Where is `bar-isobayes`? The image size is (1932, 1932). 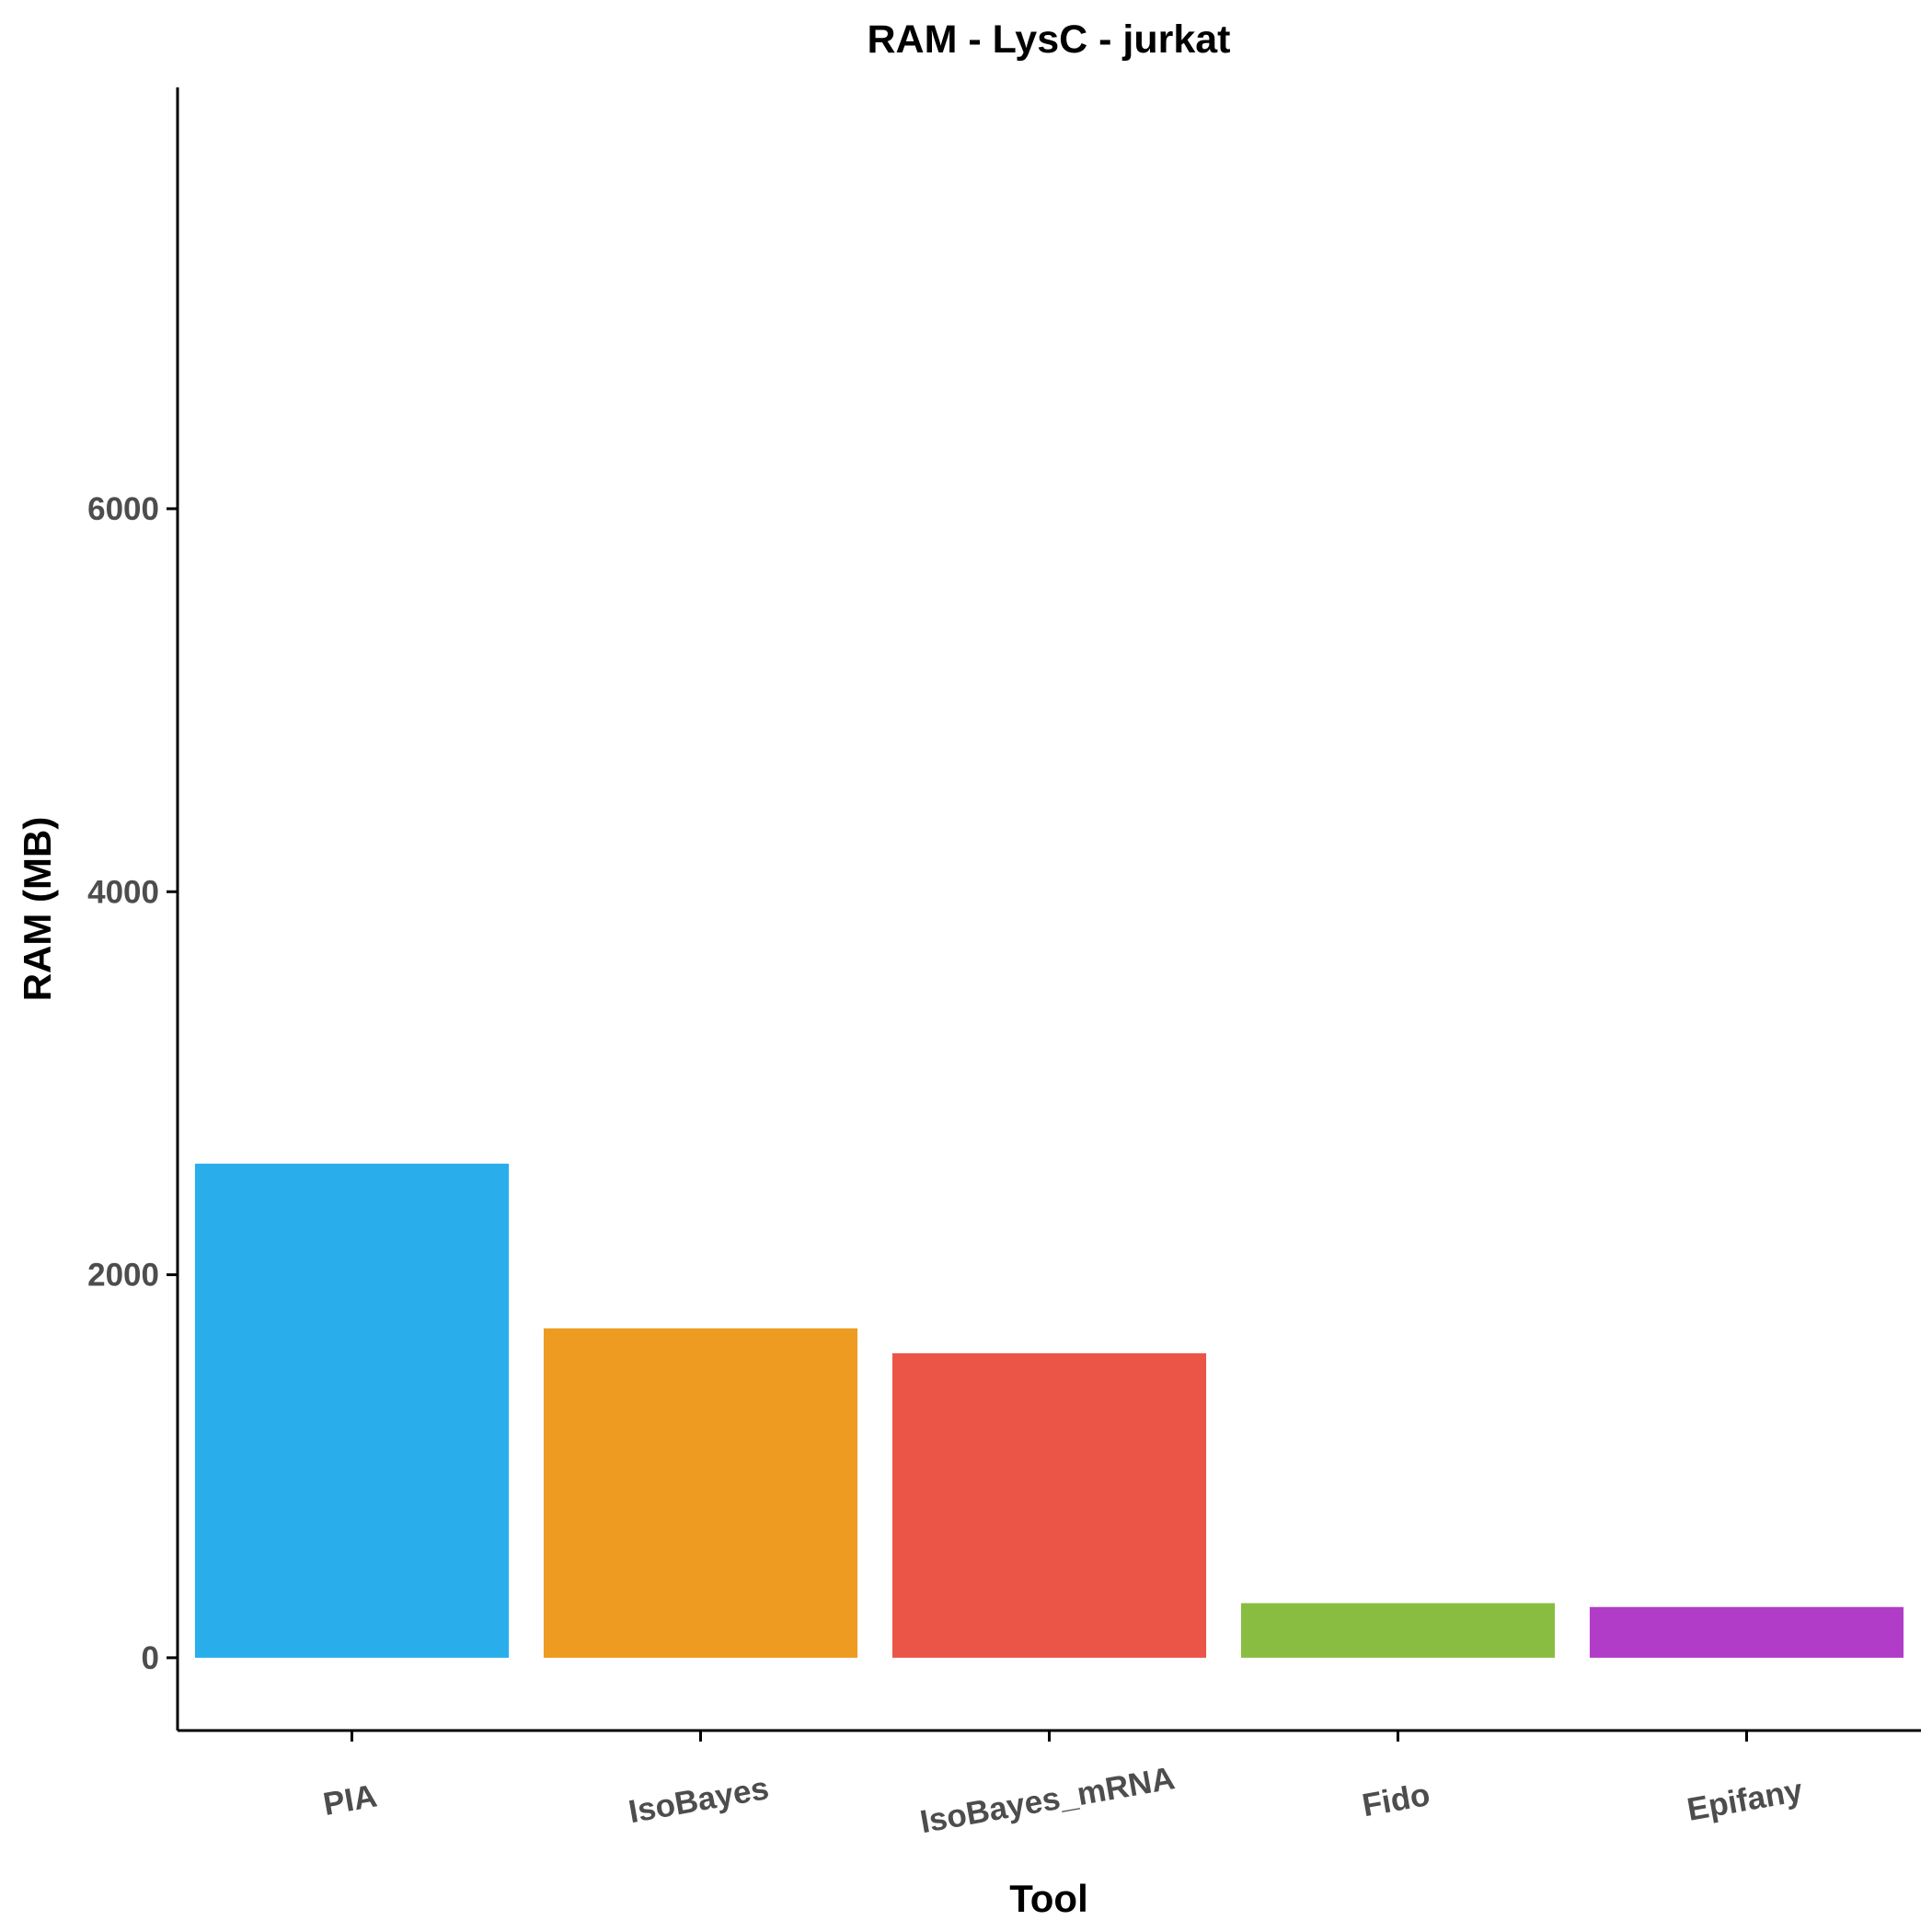 bar-isobayes is located at coordinates (700, 1493).